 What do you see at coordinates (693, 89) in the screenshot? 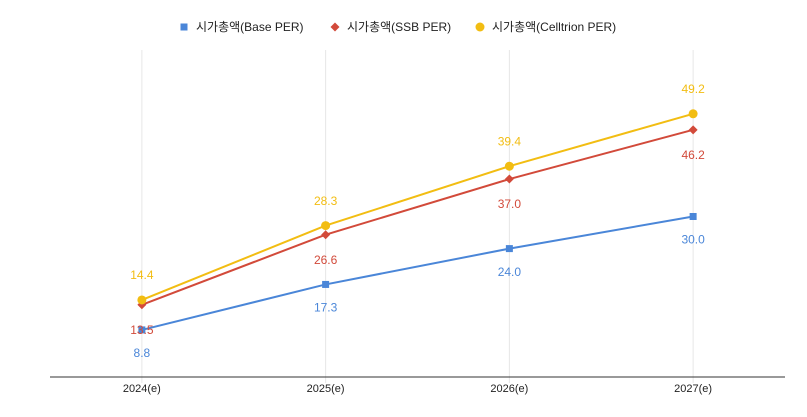
I see `data-label: 49.2` at bounding box center [693, 89].